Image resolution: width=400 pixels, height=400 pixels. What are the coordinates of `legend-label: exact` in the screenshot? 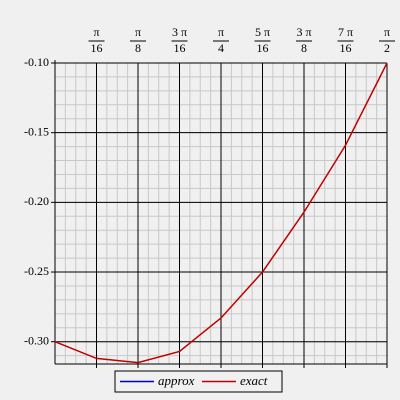 It's located at (254, 380).